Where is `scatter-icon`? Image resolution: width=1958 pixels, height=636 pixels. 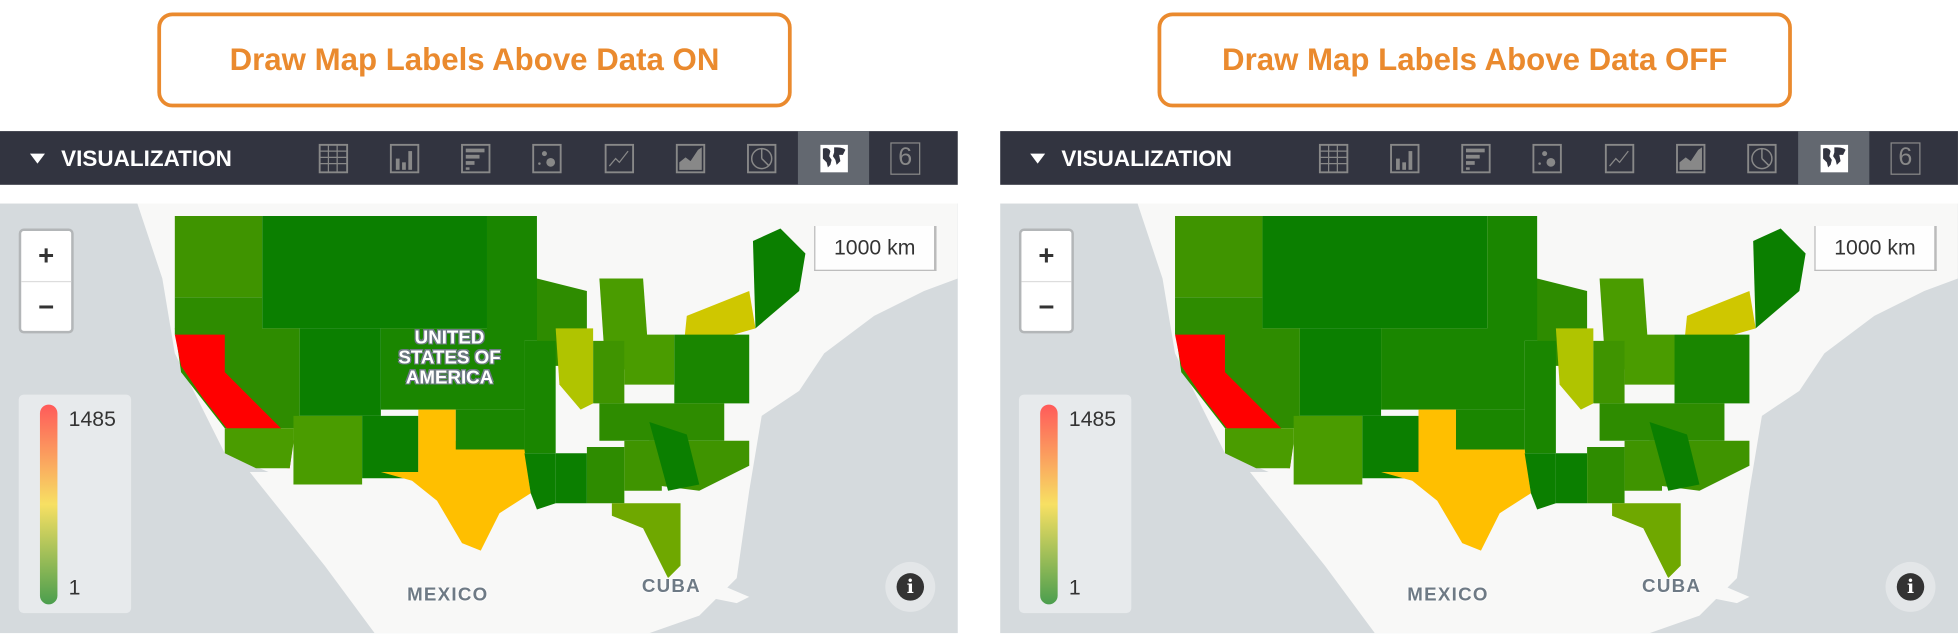 scatter-icon is located at coordinates (547, 158).